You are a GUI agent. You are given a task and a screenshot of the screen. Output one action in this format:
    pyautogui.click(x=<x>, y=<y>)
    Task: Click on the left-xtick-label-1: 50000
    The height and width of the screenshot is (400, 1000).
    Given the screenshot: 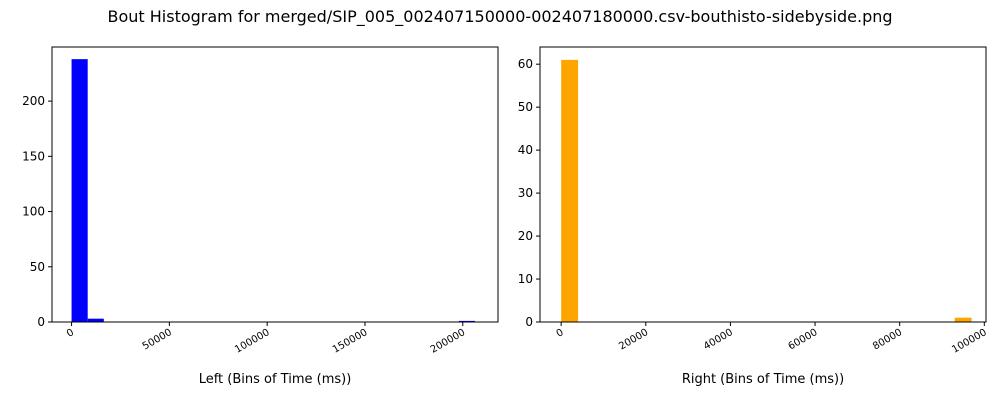 What is the action you would take?
    pyautogui.click(x=157, y=339)
    